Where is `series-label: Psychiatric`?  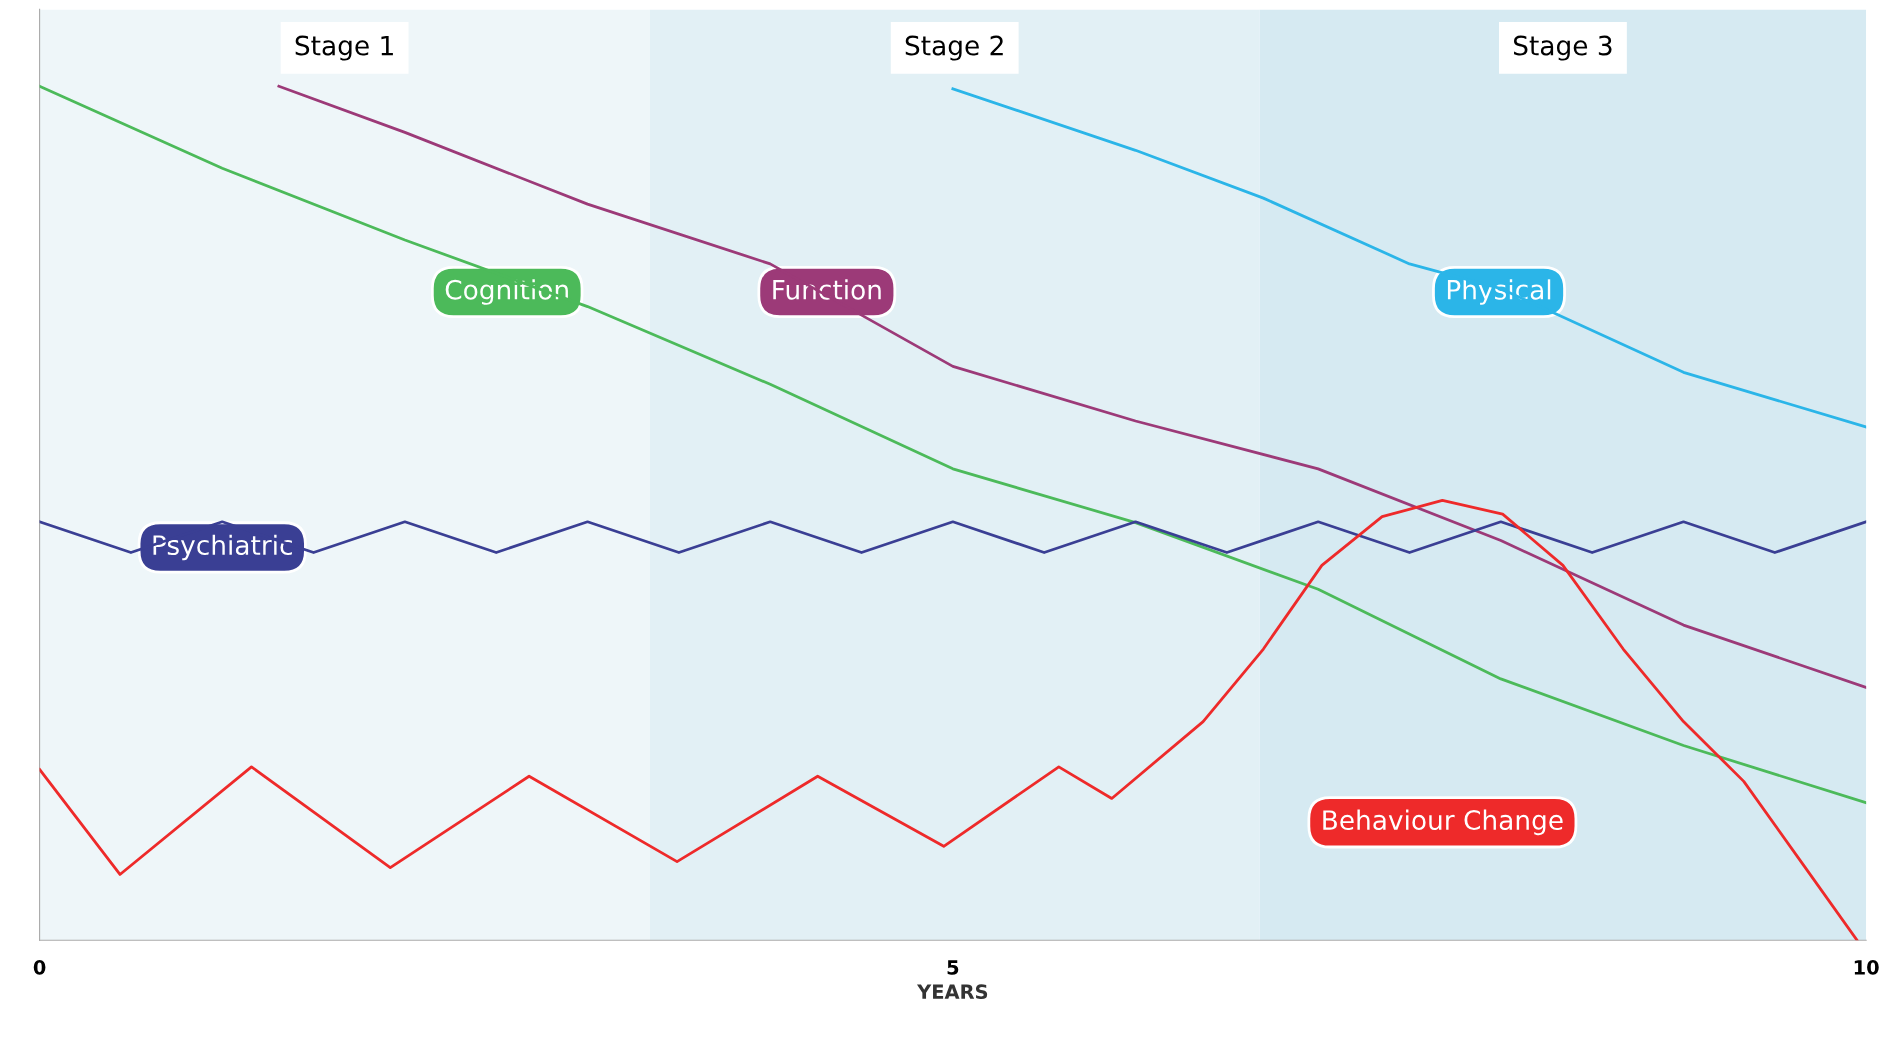 series-label: Psychiatric is located at coordinates (222, 547).